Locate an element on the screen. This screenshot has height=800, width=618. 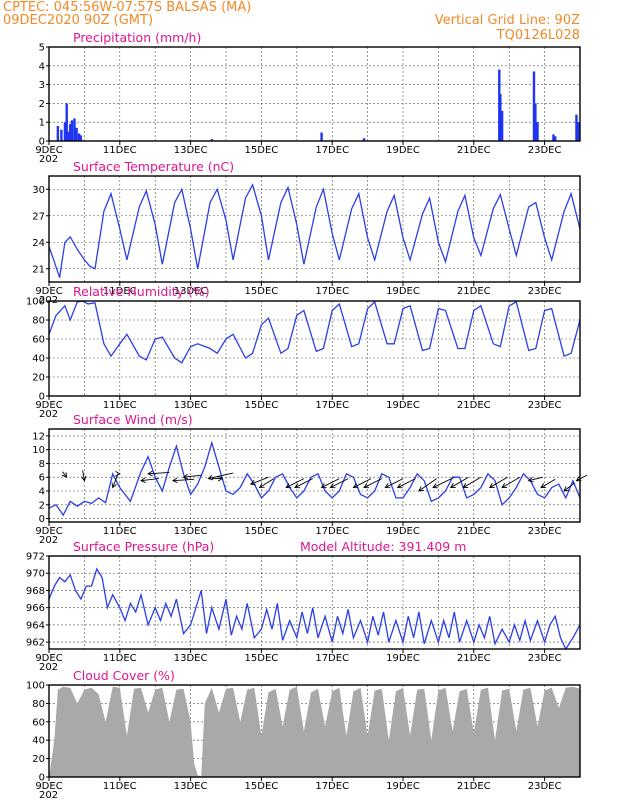
temperature-xtick-label: 9DEC is located at coordinates (48, 291).